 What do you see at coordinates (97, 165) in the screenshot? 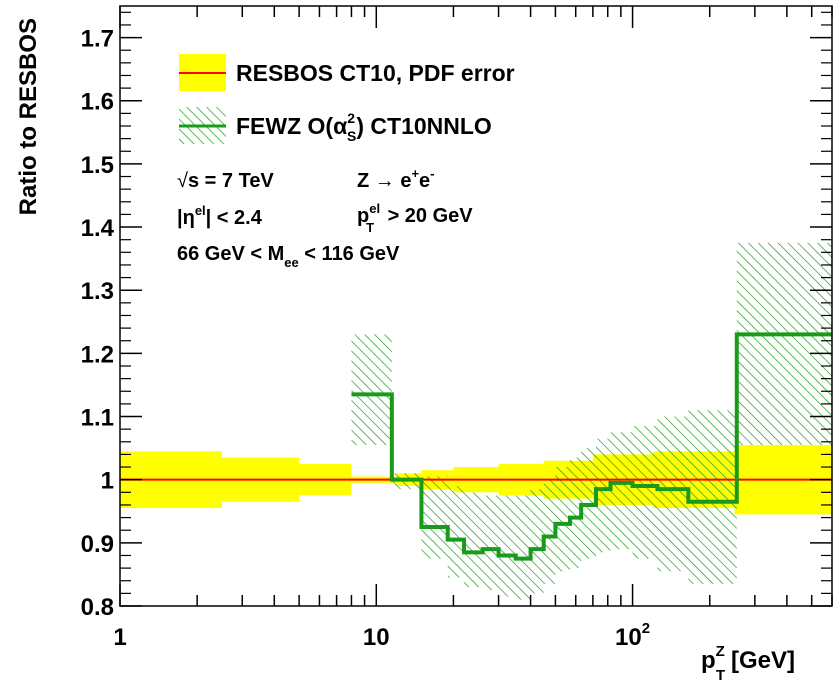
I see `y-tick-label: 1.5` at bounding box center [97, 165].